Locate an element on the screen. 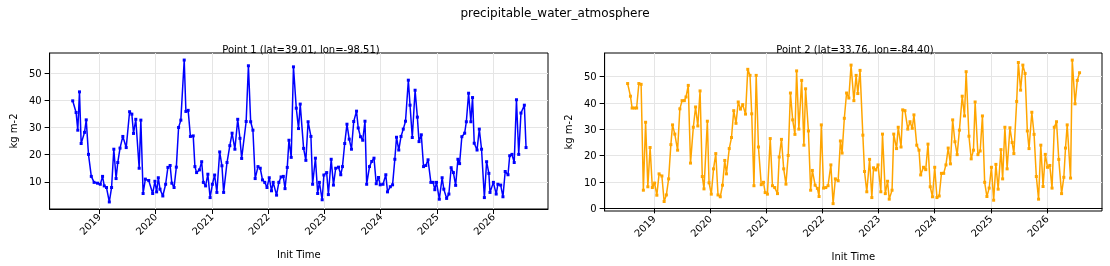  y-tick-label: 0 is located at coordinates (593, 208).